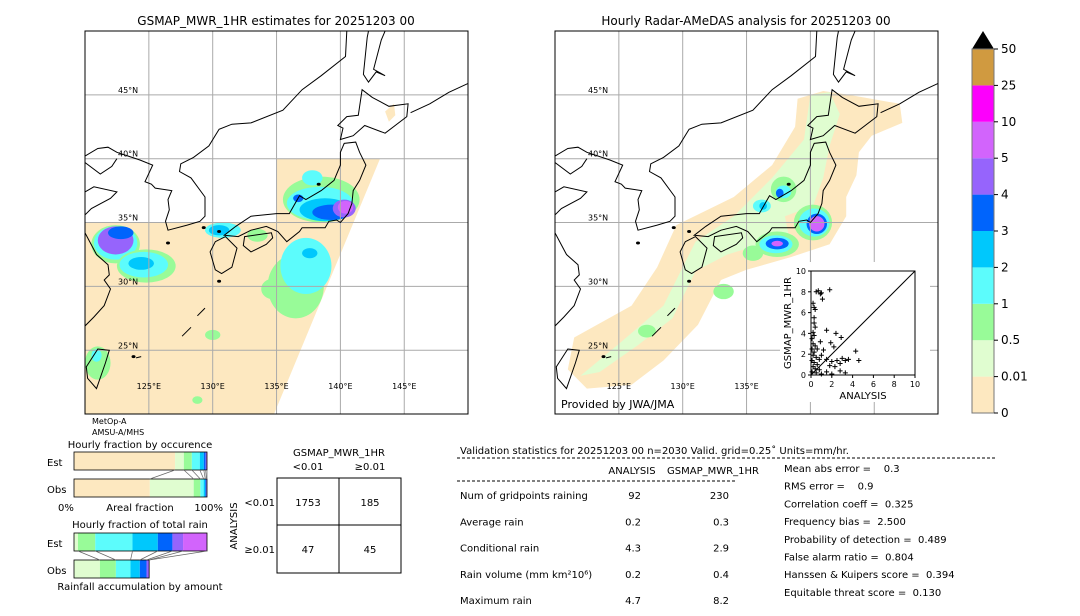  I want to click on latitude-label: 40°N, so click(128, 154).